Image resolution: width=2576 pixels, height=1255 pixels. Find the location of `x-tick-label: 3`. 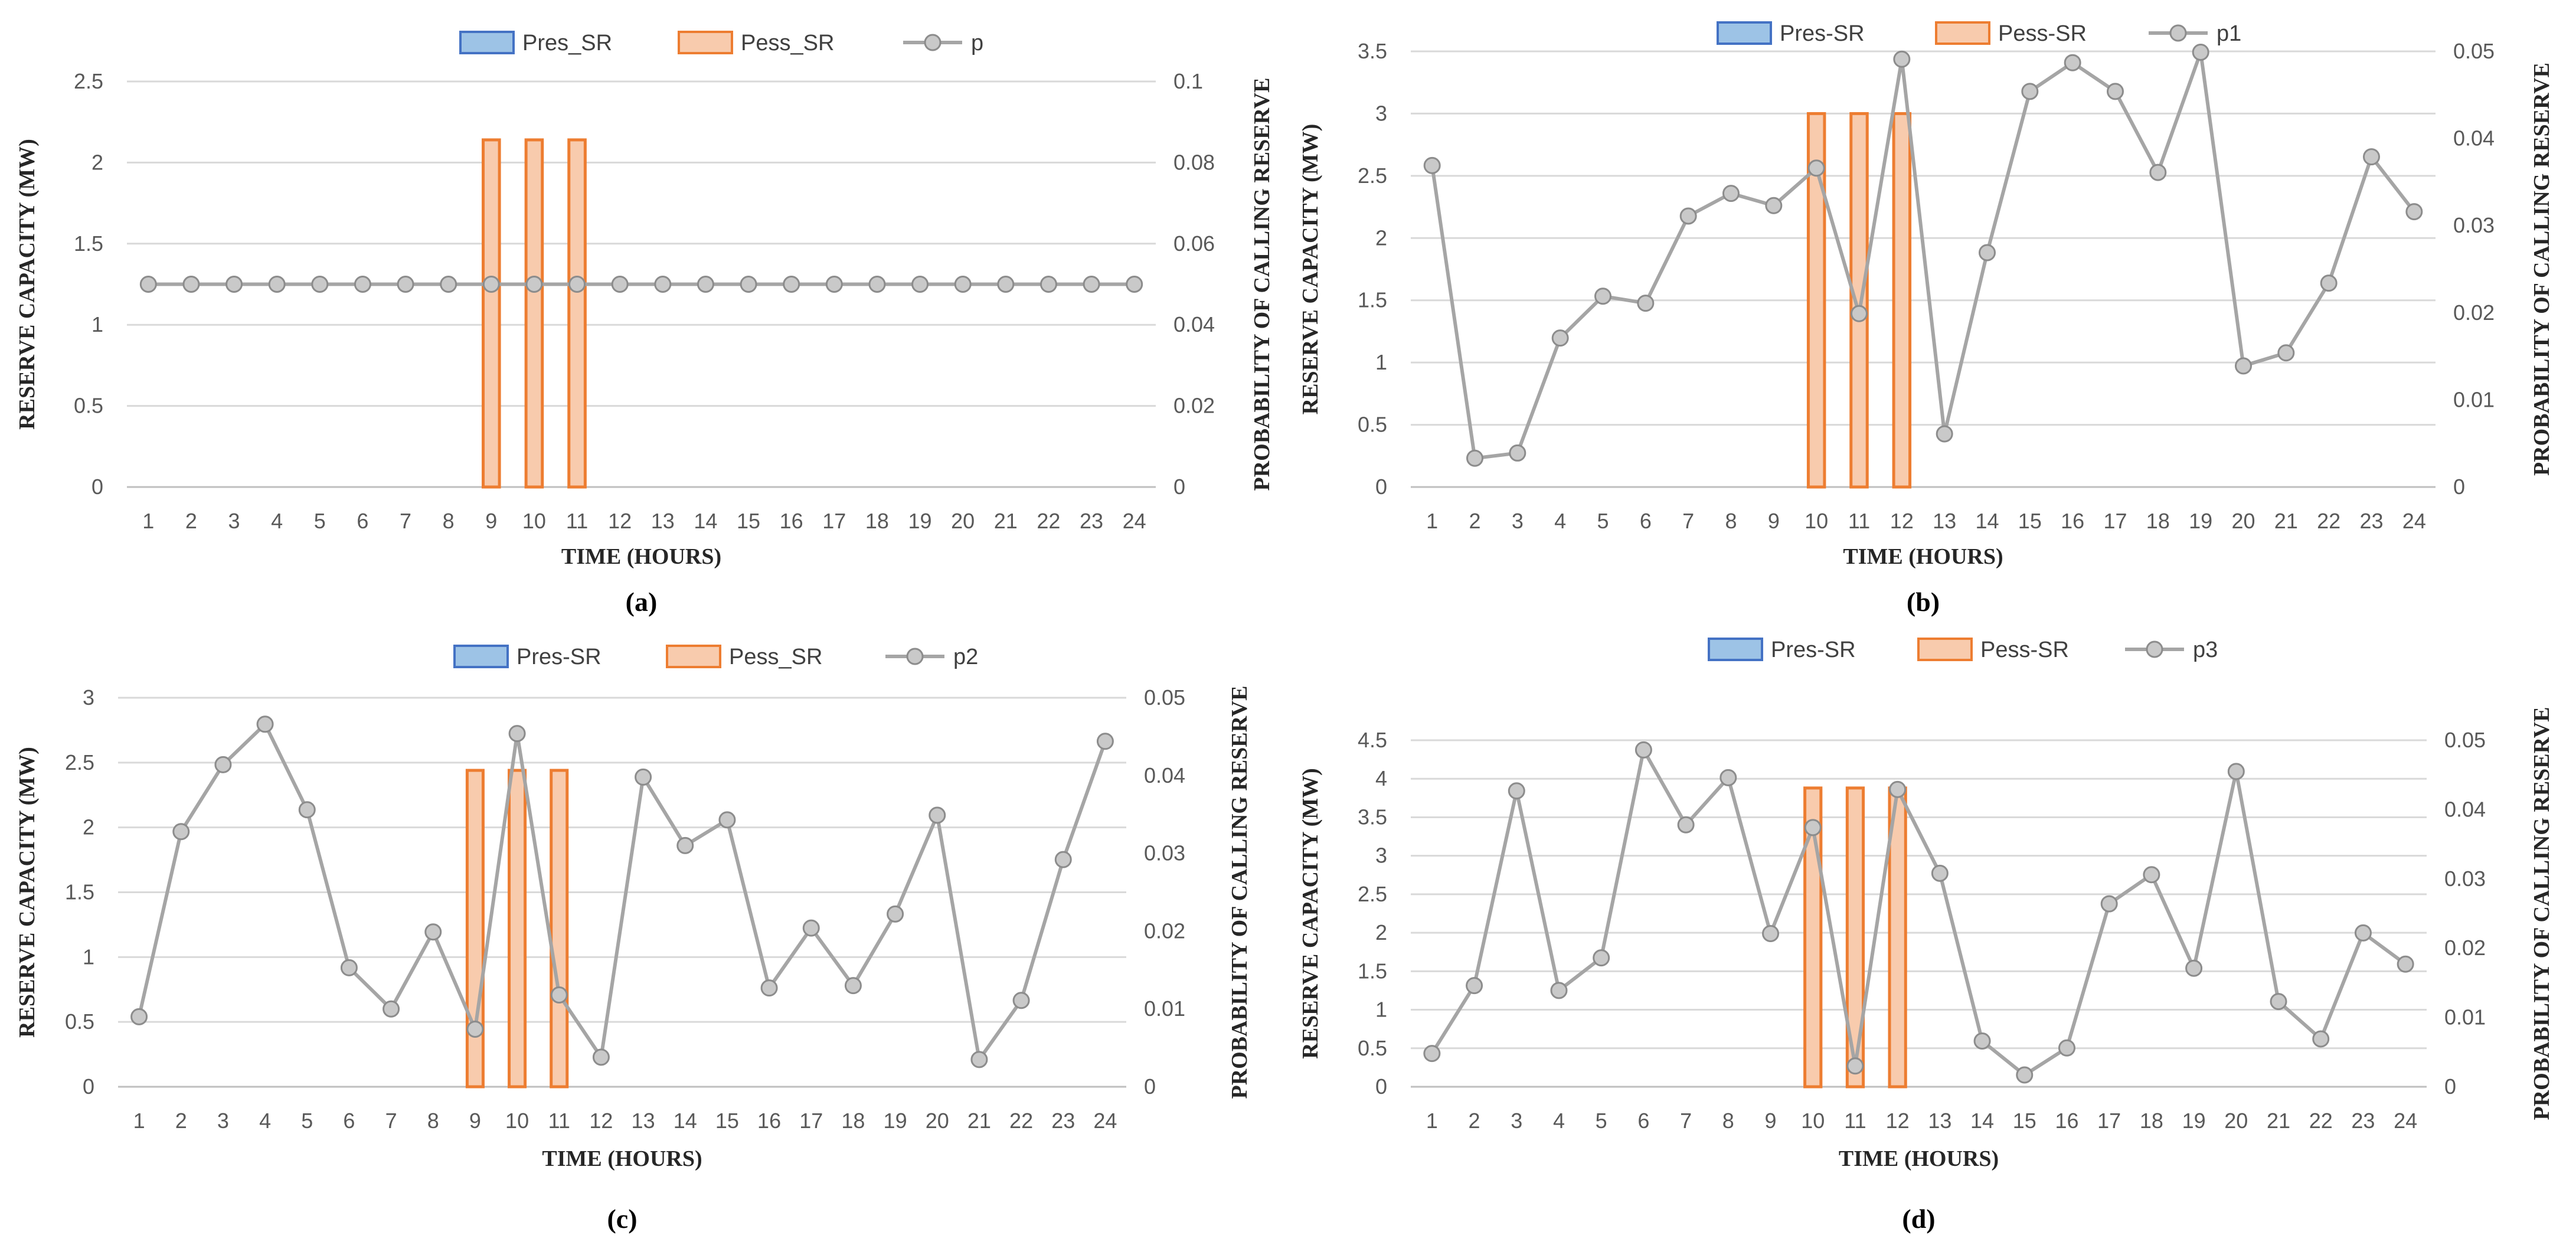

x-tick-label: 3 is located at coordinates (1518, 521).